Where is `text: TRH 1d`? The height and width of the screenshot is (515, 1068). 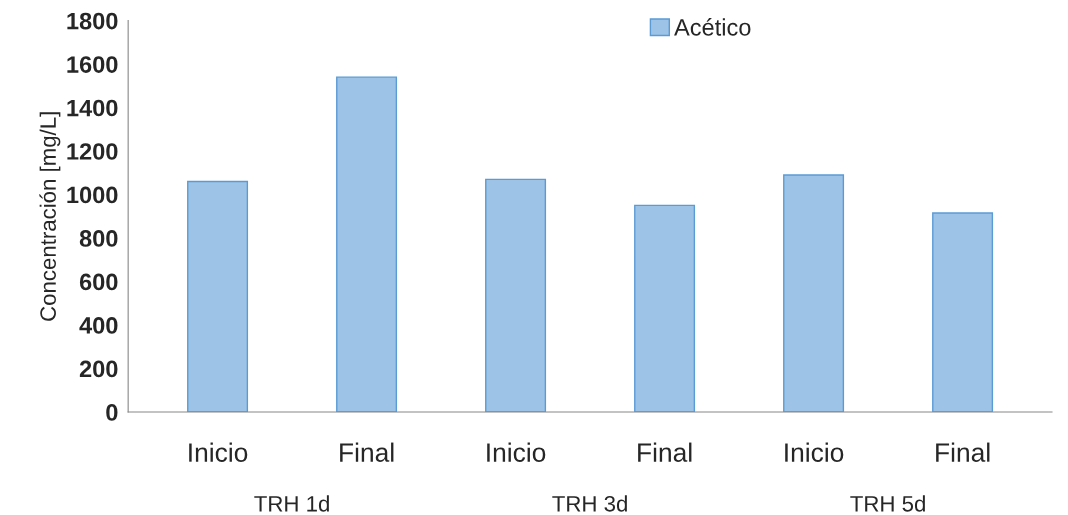 text: TRH 1d is located at coordinates (291, 503).